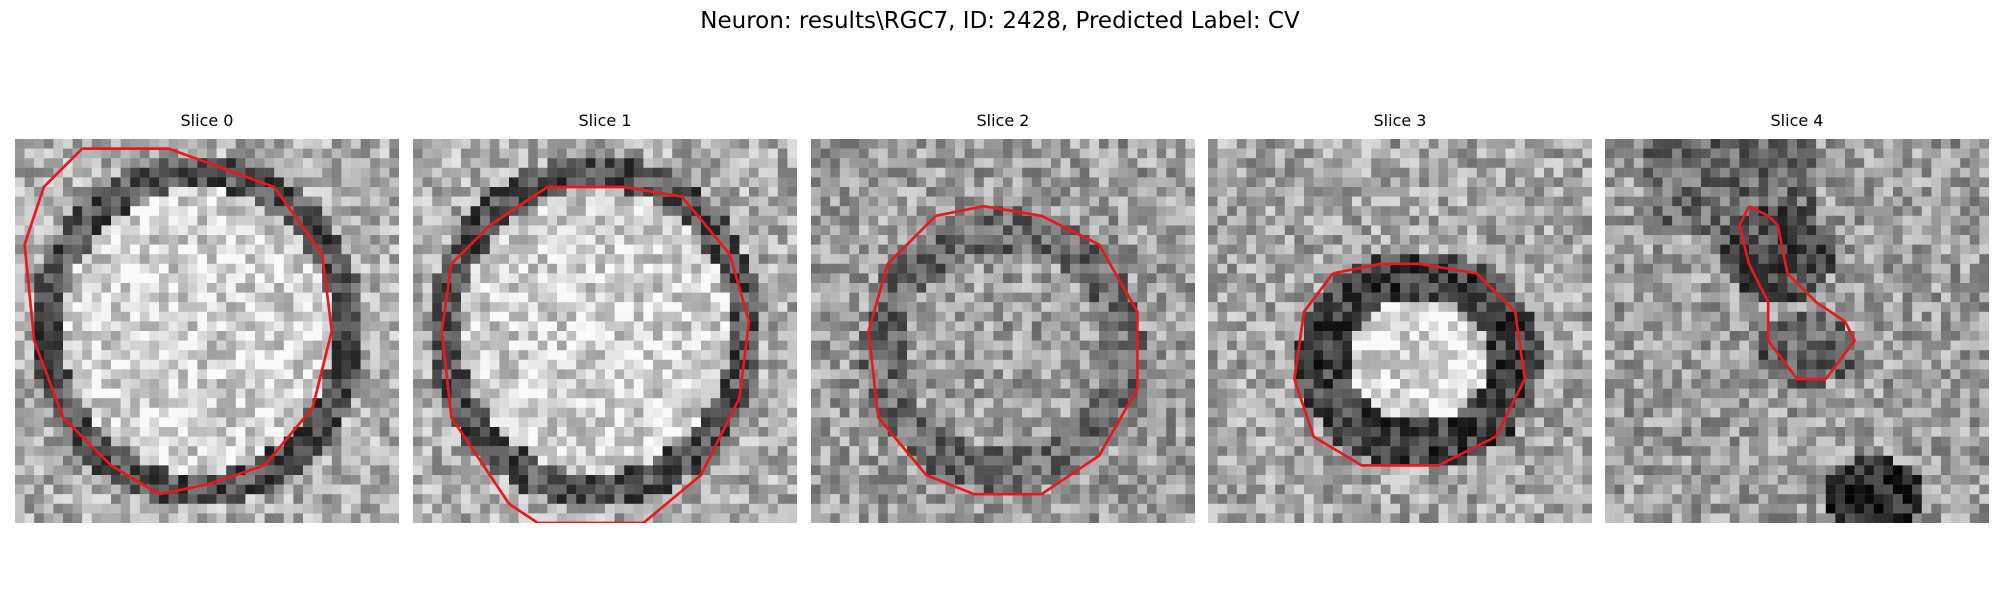  I want to click on slice-panel-4: Slice 4, so click(1797, 316).